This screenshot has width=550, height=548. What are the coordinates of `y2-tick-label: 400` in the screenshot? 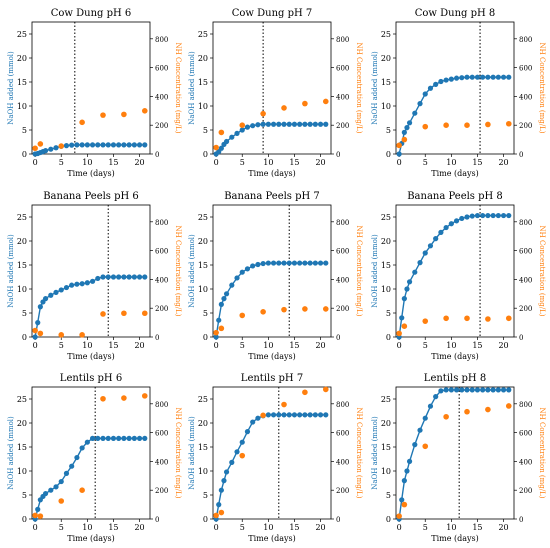 It's located at (525, 462).